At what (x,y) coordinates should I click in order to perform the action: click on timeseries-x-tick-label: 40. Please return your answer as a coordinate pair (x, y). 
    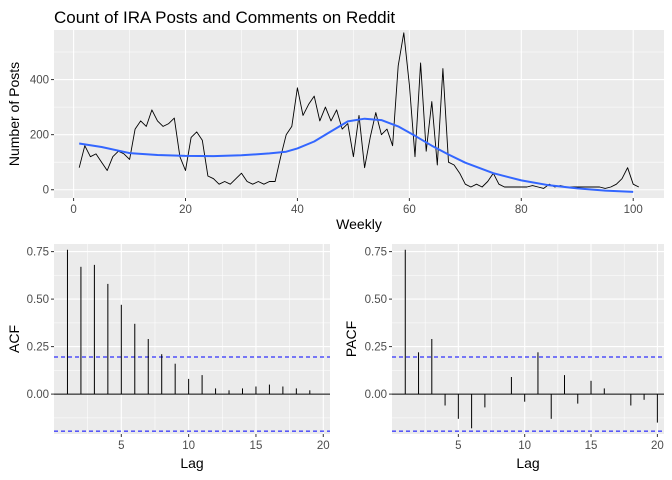
    Looking at the image, I should click on (297, 210).